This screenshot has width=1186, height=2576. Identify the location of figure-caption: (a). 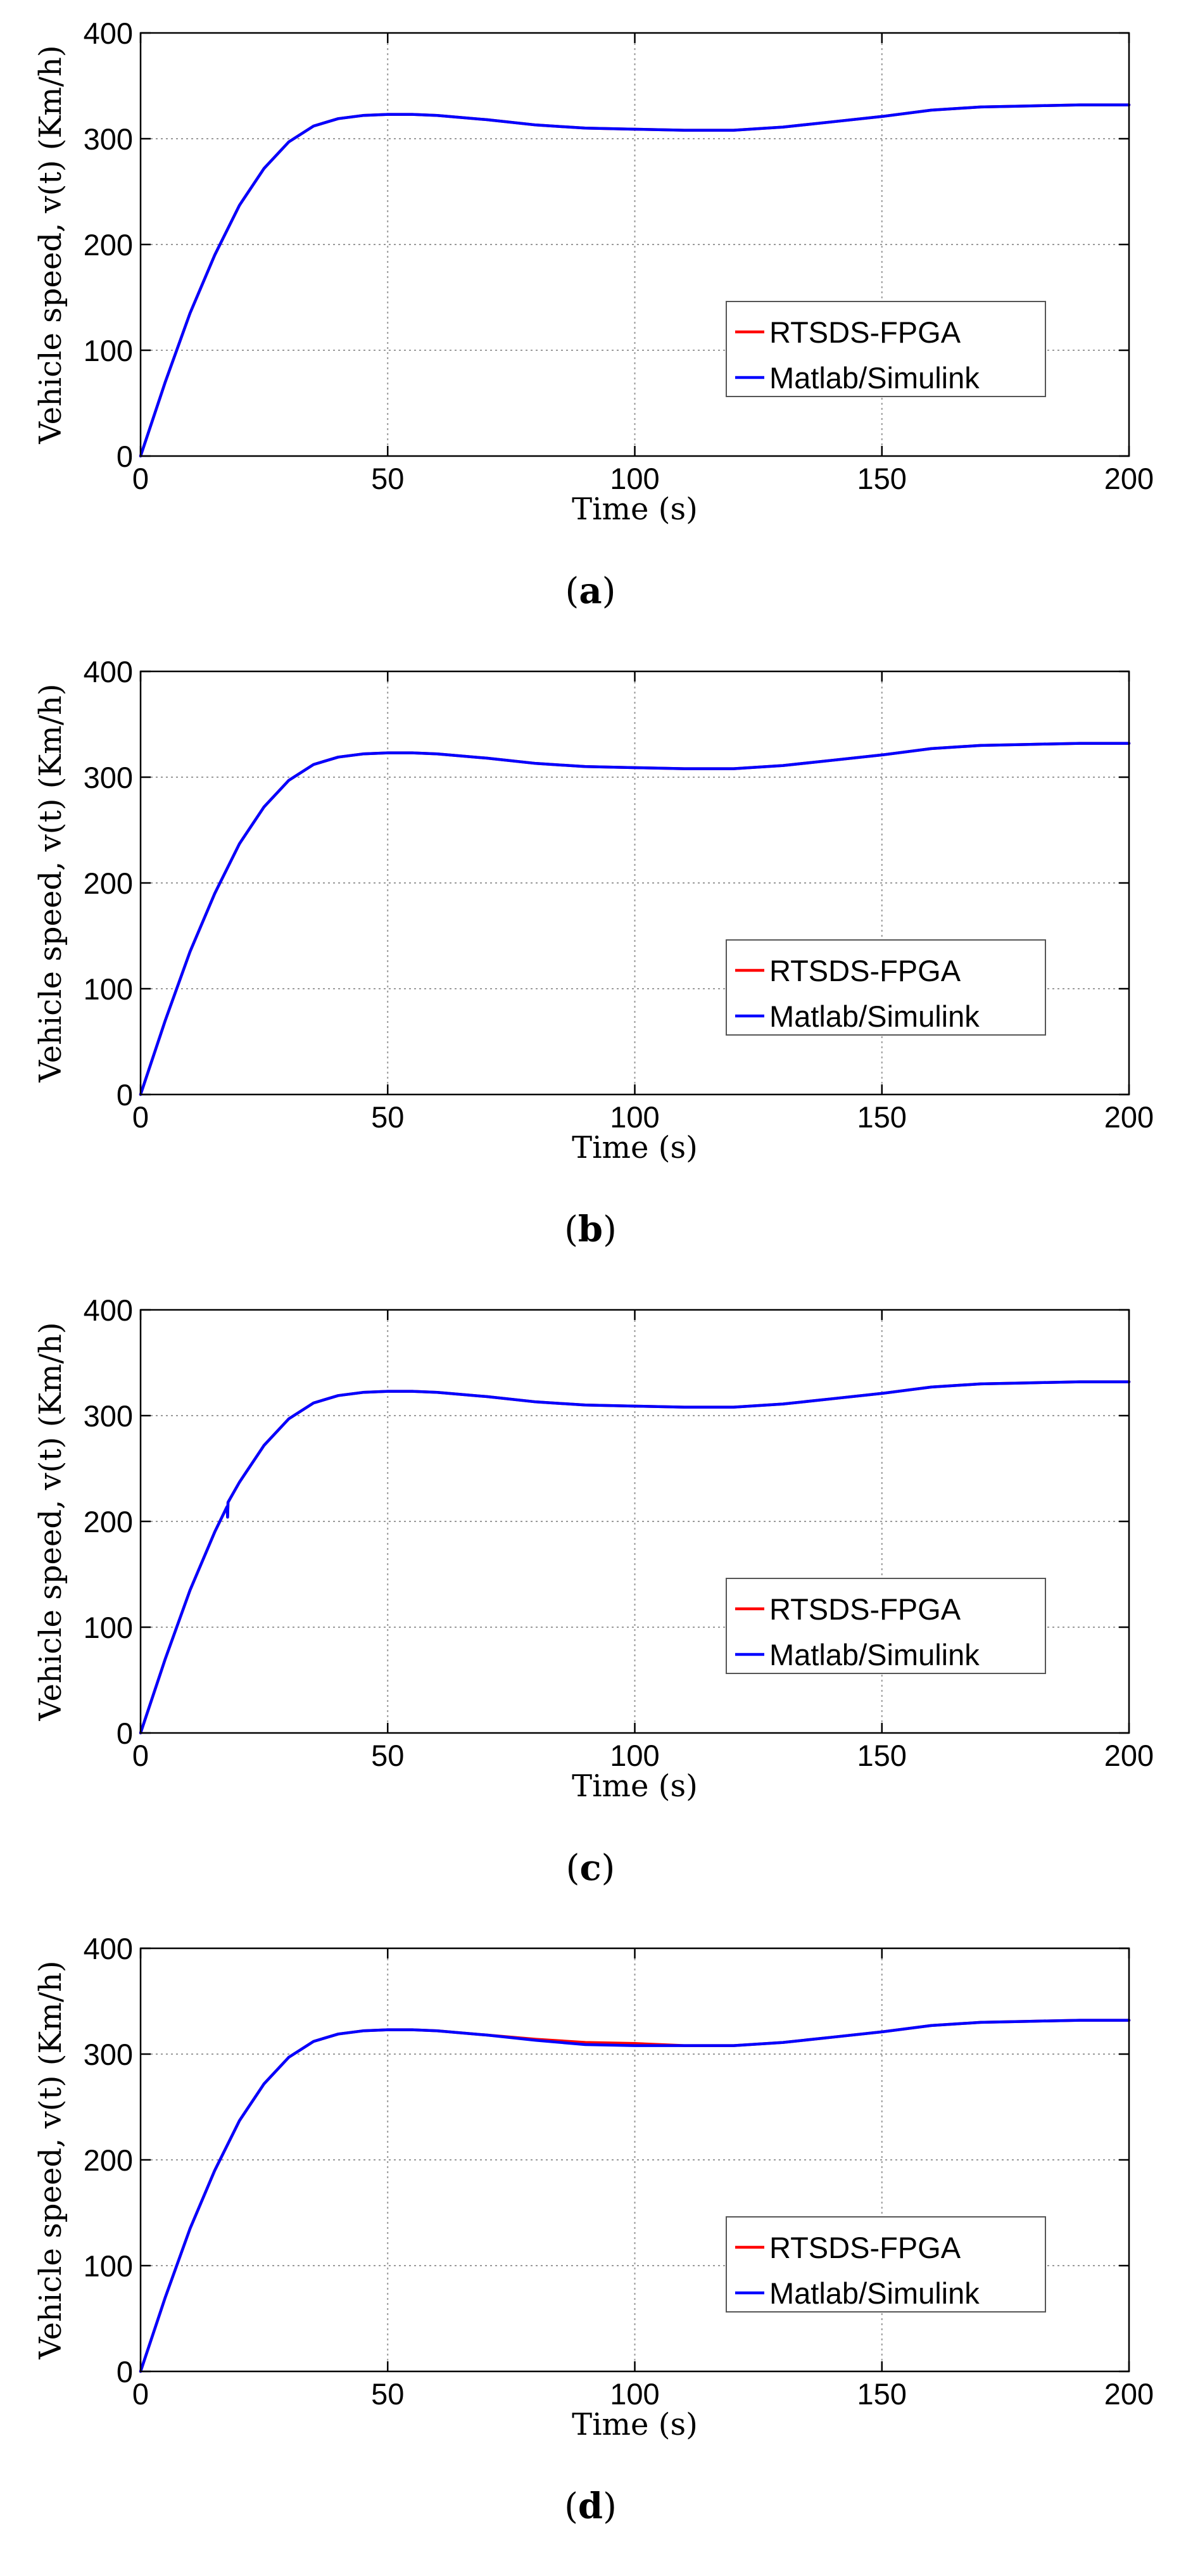
(590, 591).